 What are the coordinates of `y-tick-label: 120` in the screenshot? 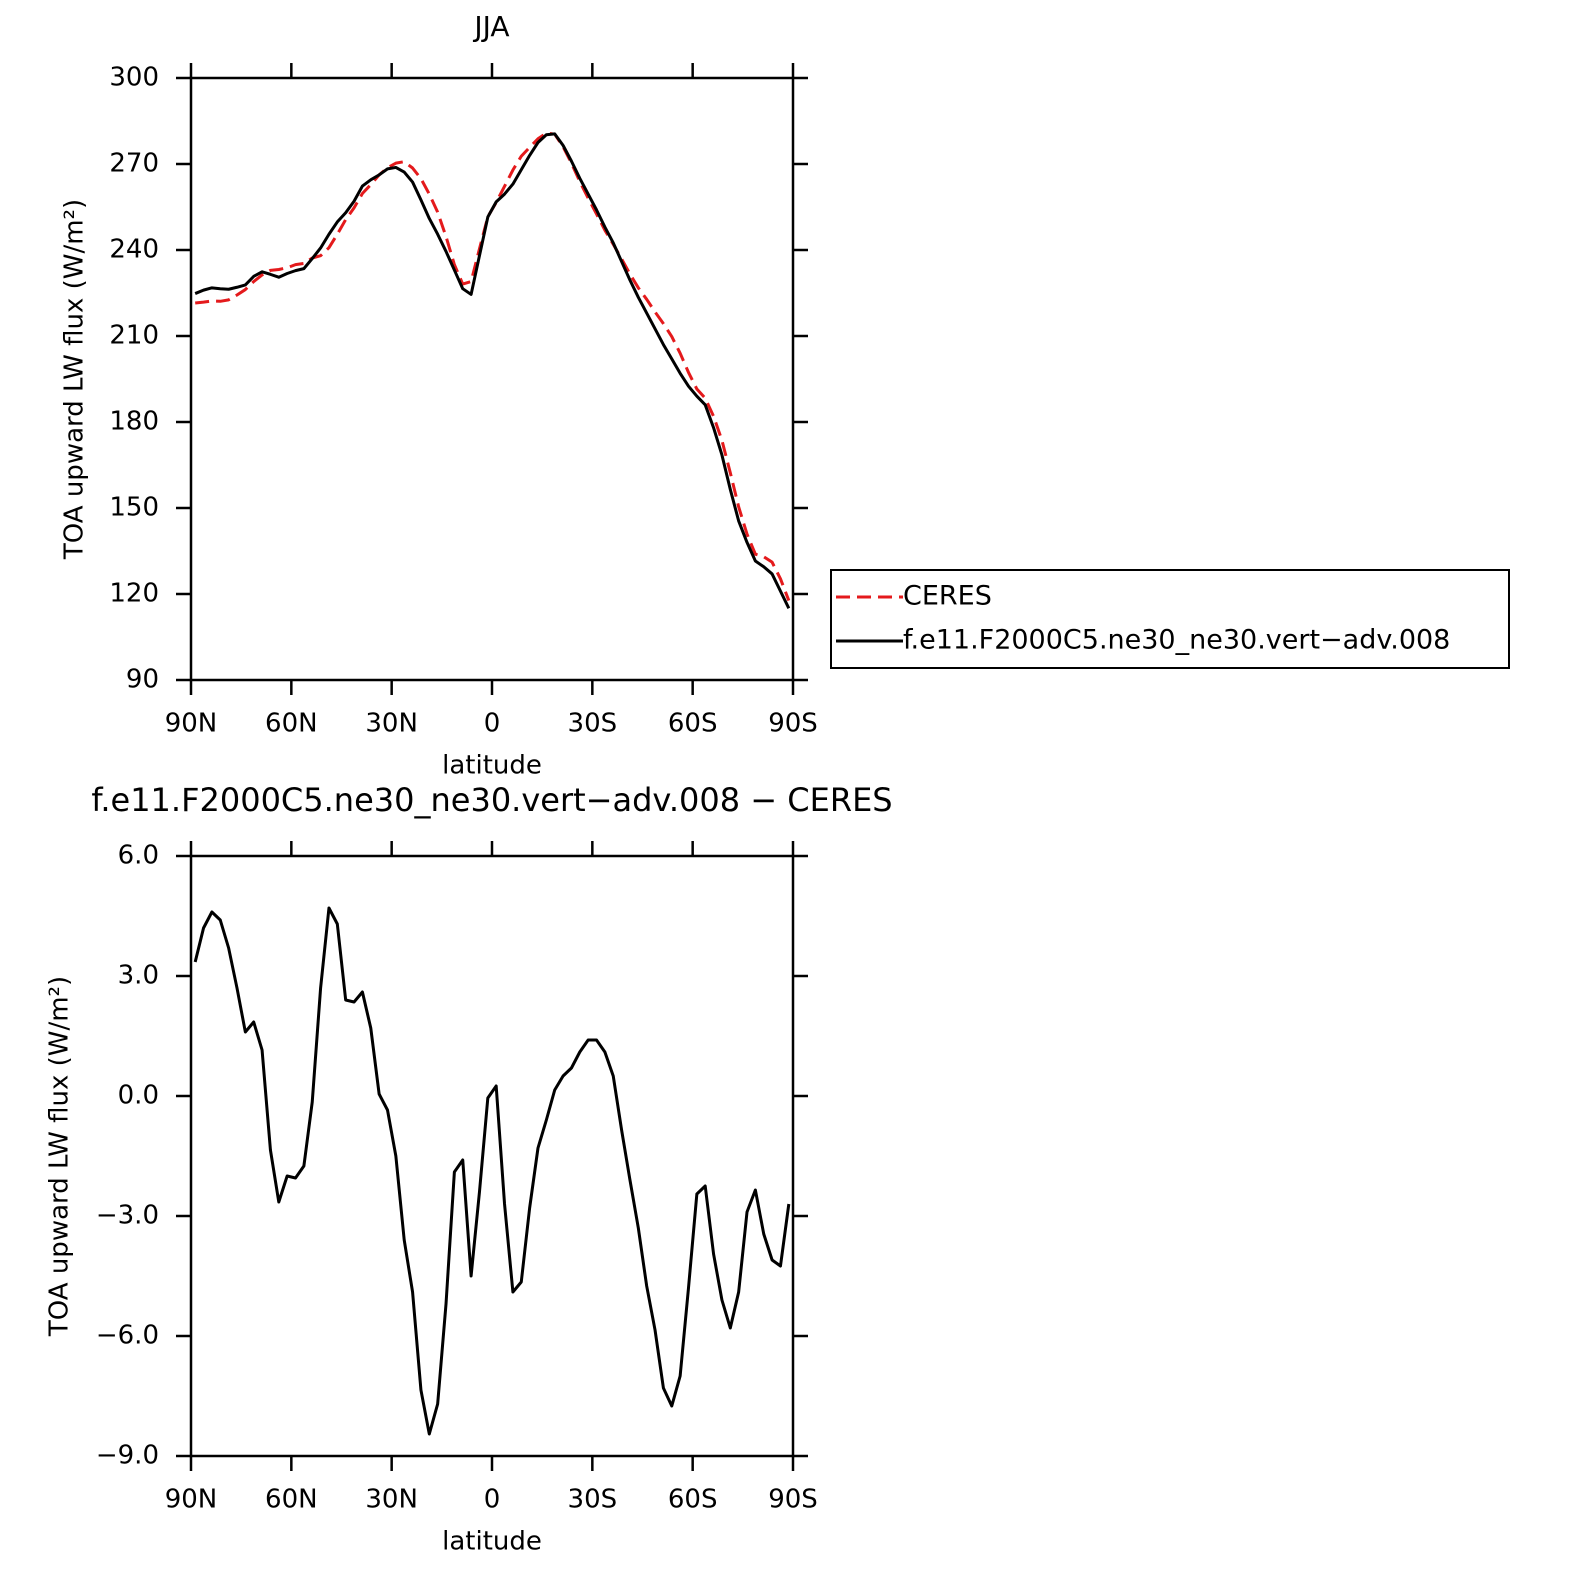 It's located at (134, 594).